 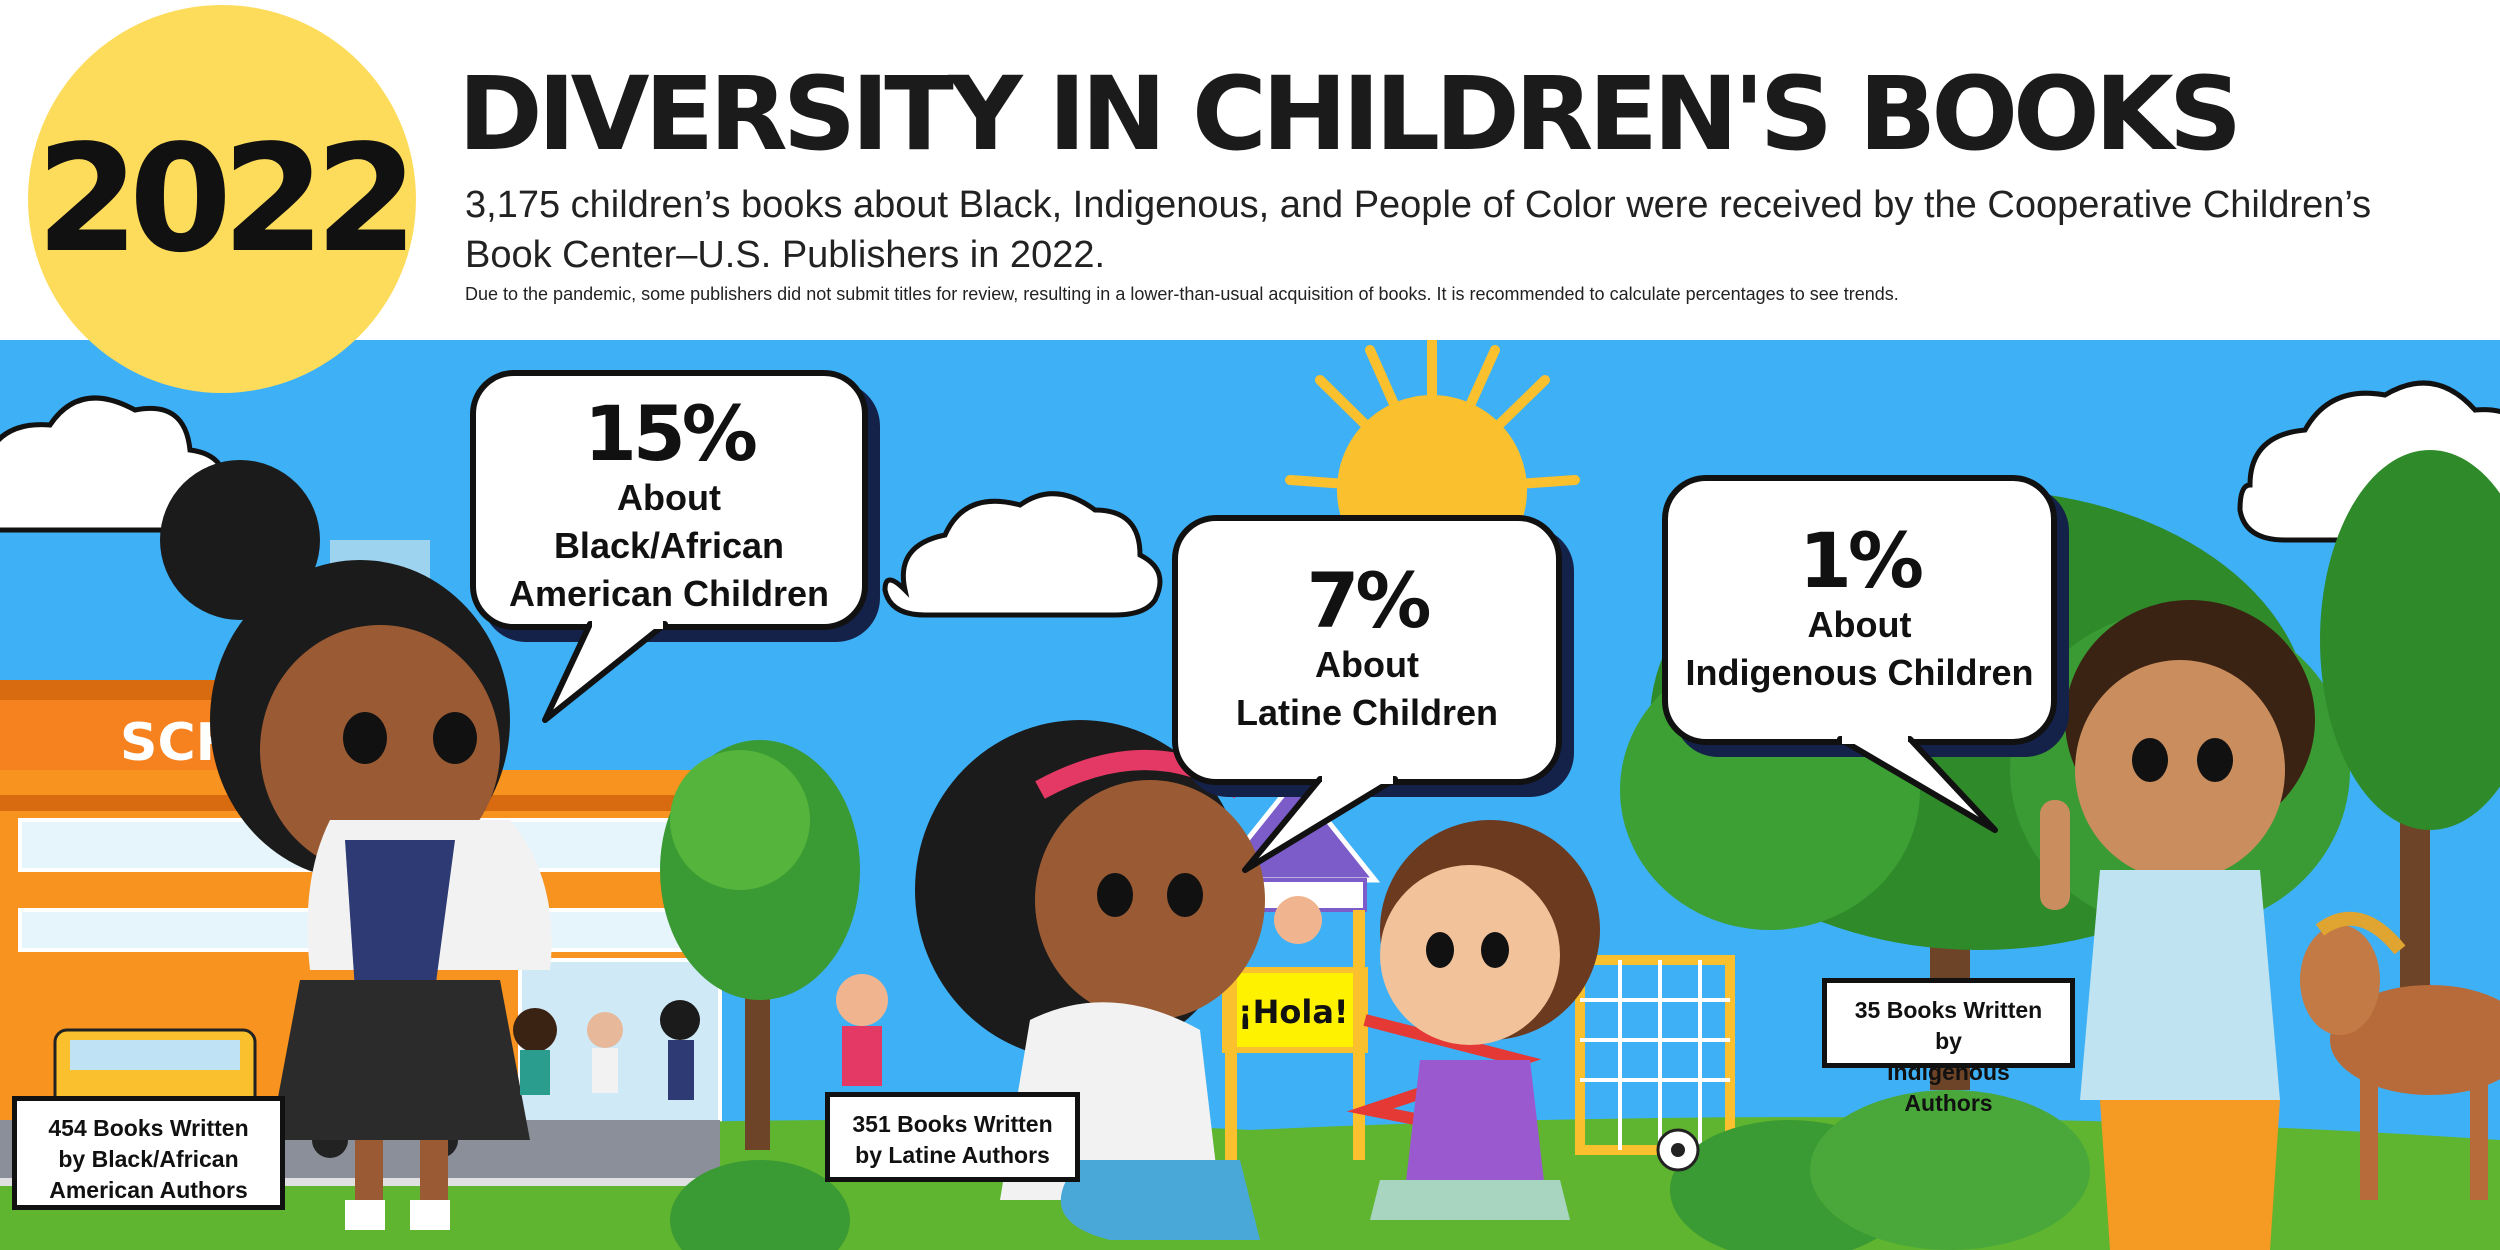 What do you see at coordinates (2400, 1055) in the screenshot?
I see `horse-icon` at bounding box center [2400, 1055].